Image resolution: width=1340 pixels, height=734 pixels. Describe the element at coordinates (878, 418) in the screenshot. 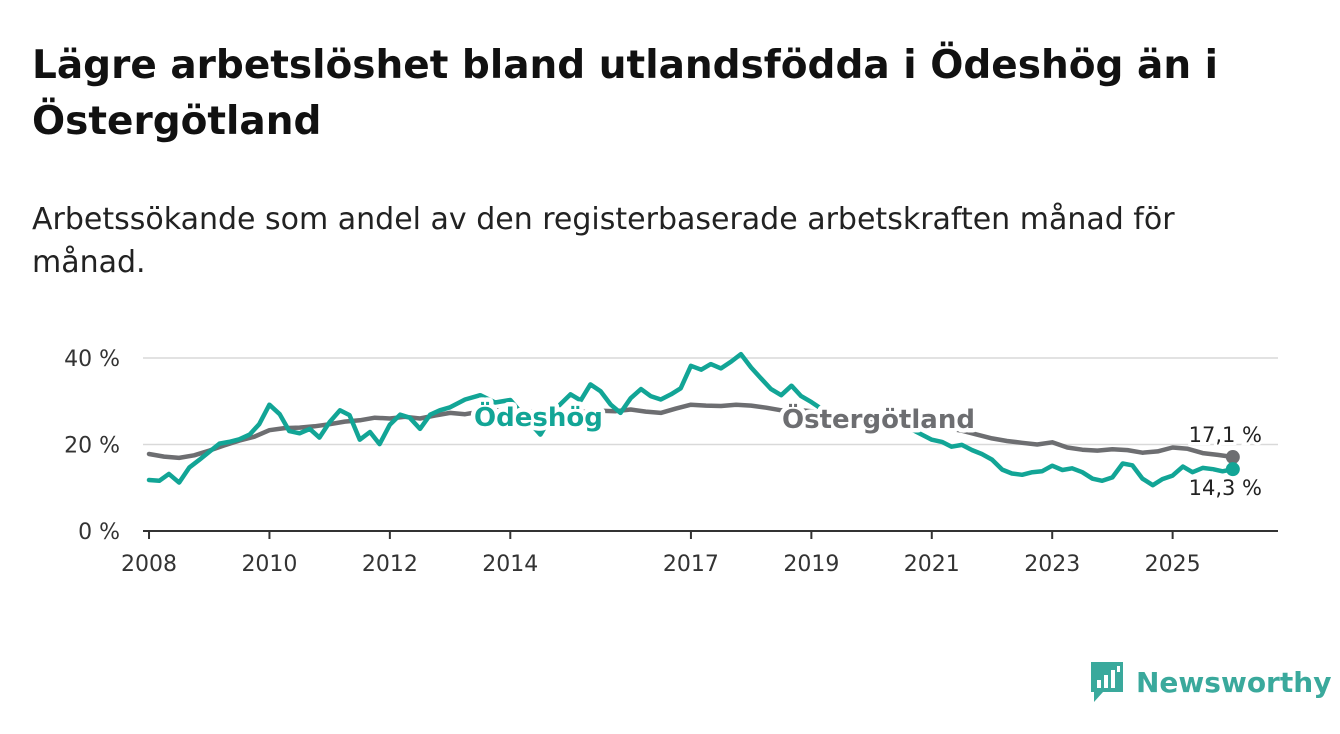

I see `series-label-ostergotland: Östergötland` at that location.